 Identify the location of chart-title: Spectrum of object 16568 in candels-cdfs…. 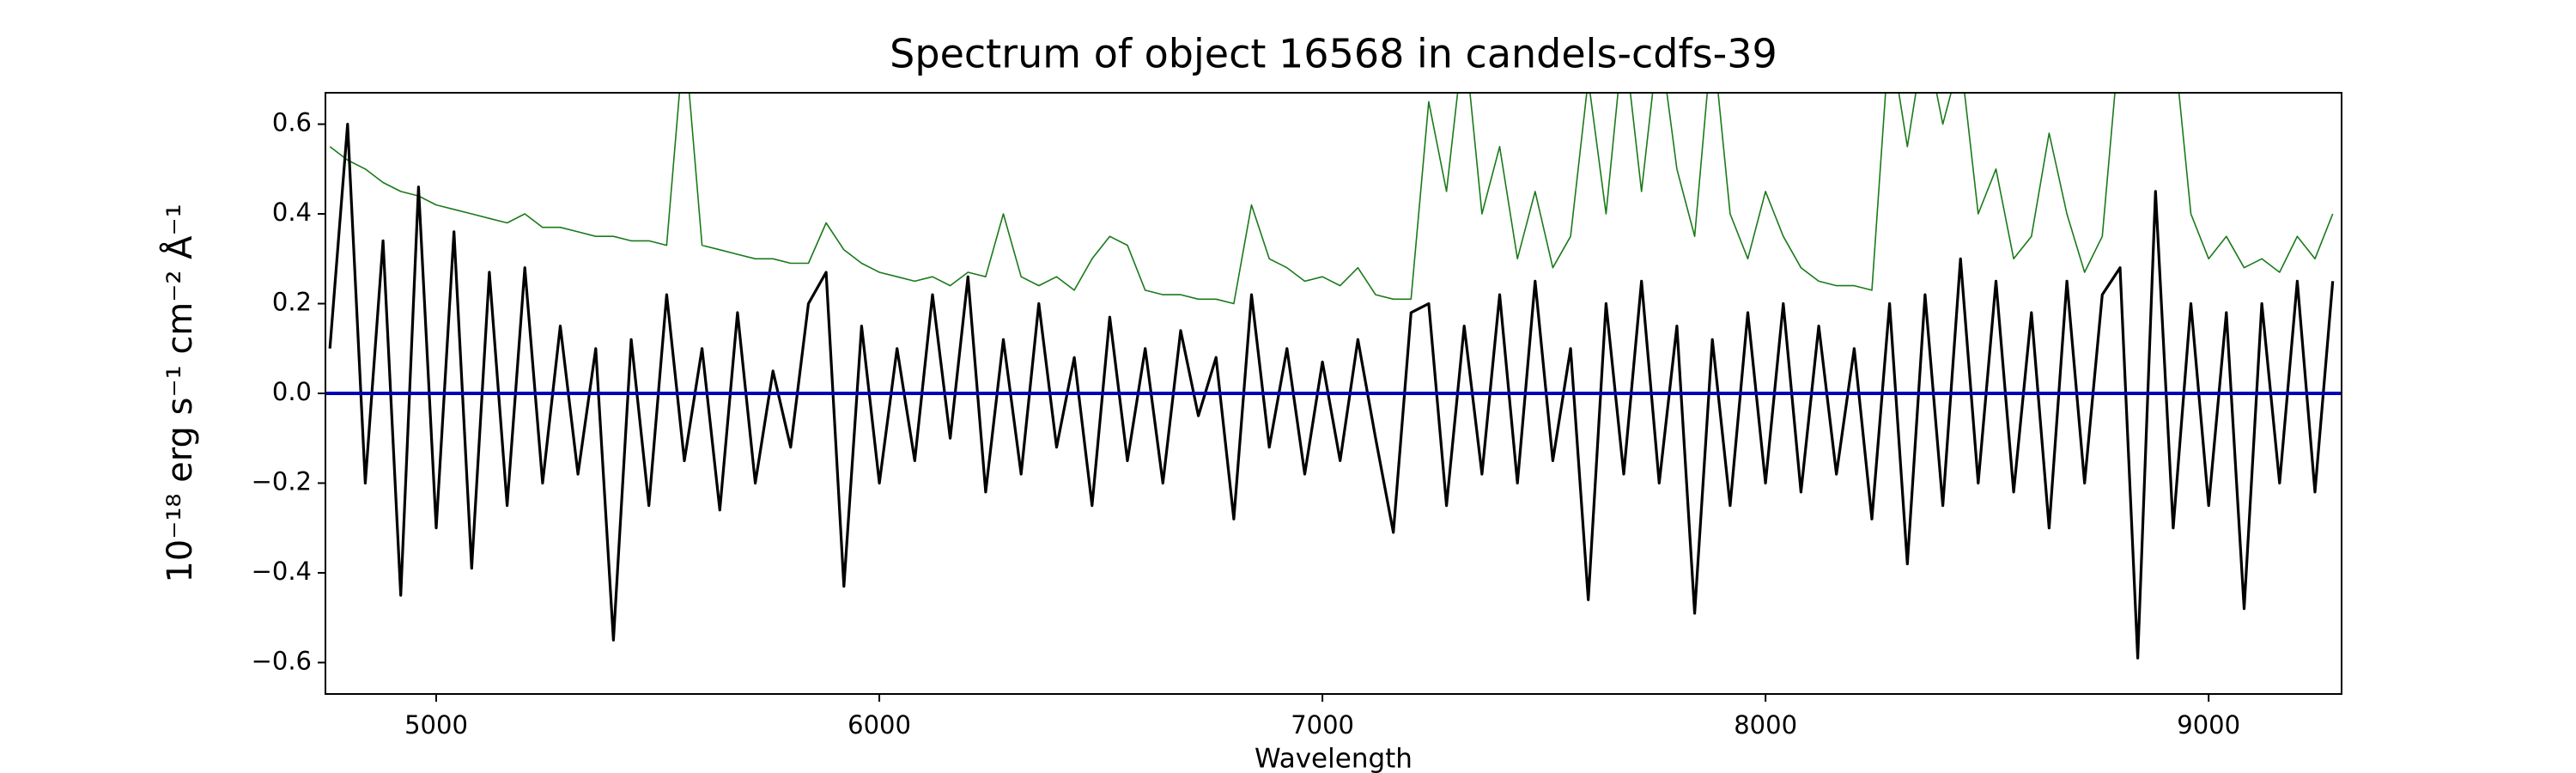
(1334, 54).